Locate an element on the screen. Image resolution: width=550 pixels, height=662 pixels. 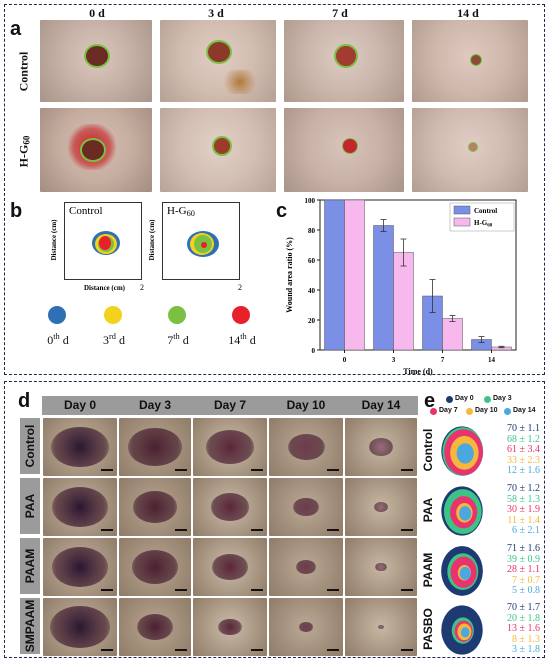
plot-area-frame is located at coordinates (418, 275).